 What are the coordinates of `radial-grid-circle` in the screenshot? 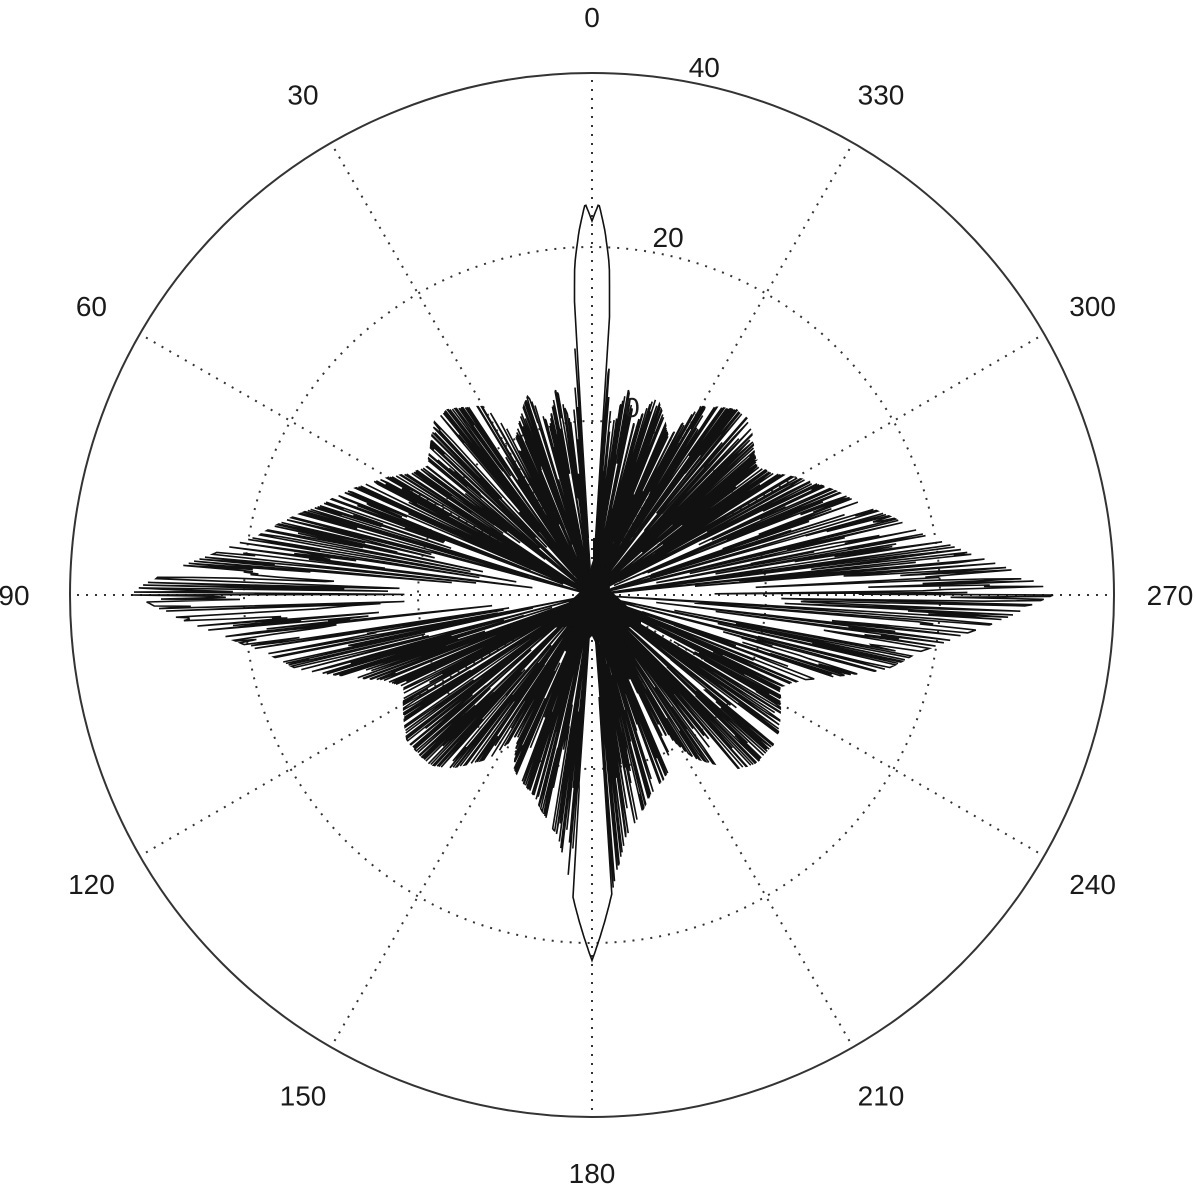 It's located at (592, 595).